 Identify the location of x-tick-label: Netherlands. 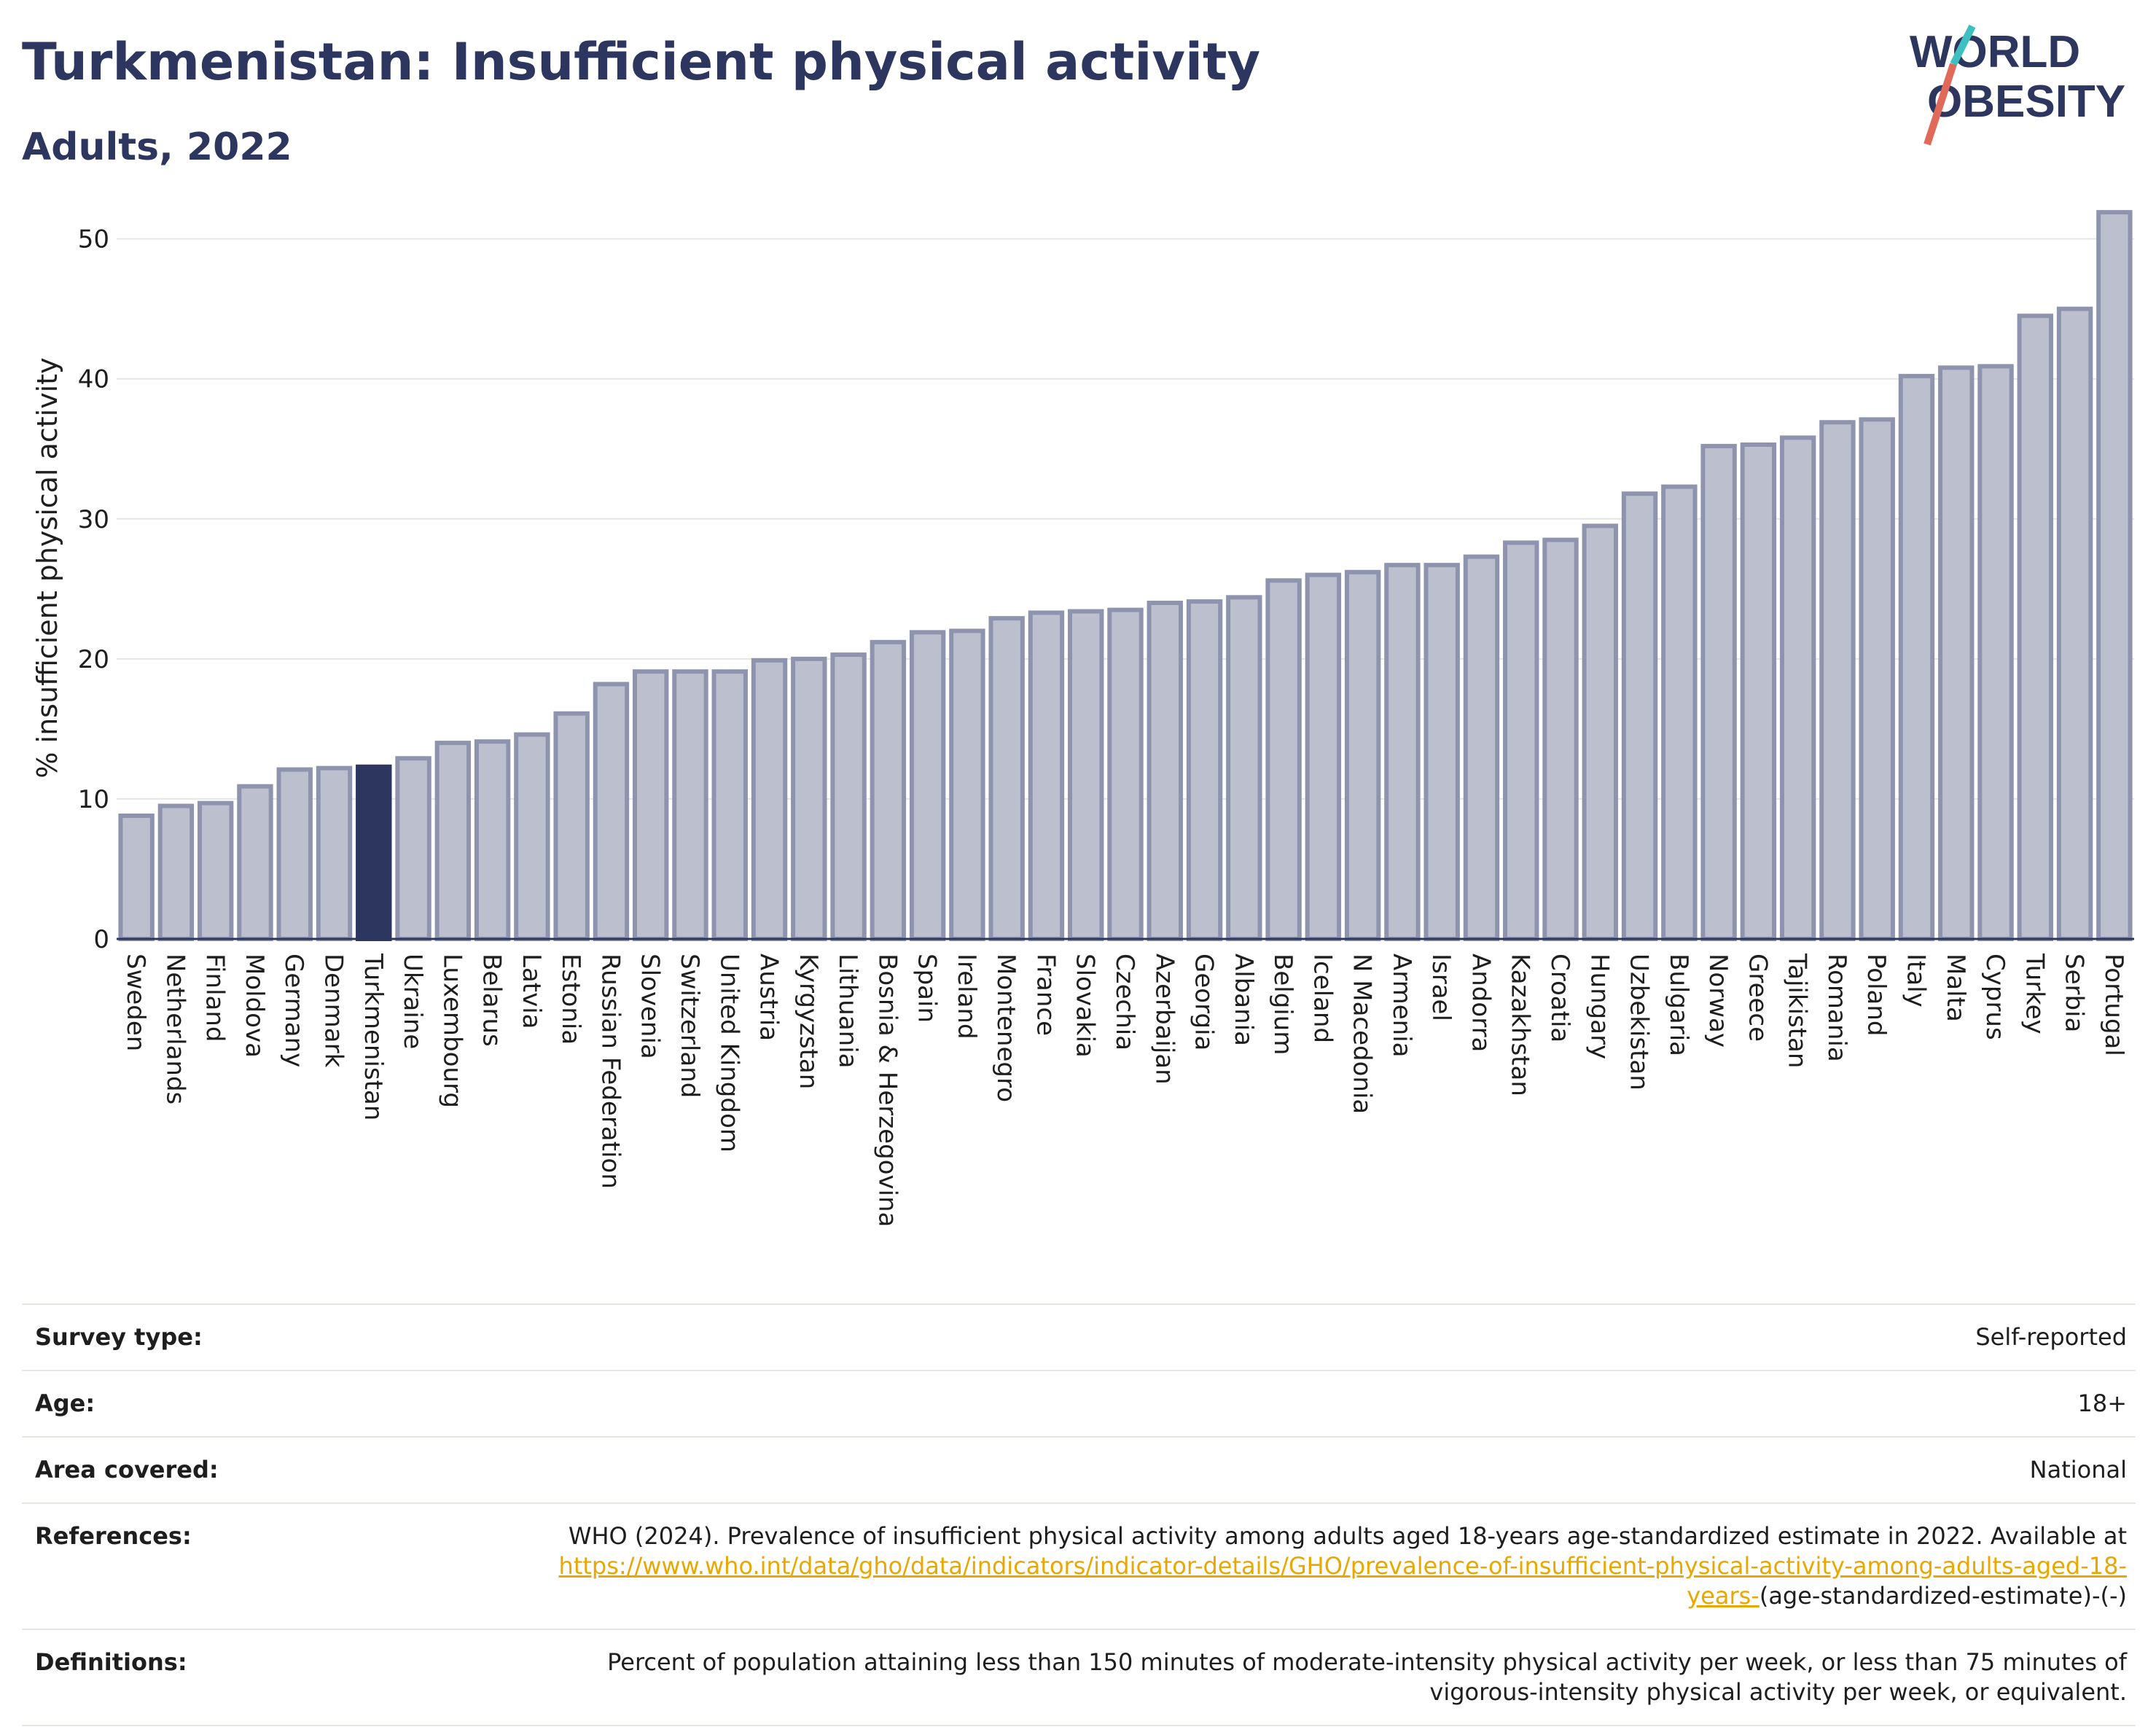
(175, 1029).